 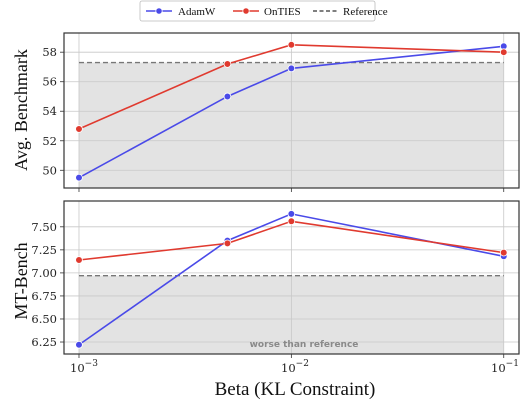 I want to click on x-tick-label-1e-3: 10⁻³, so click(x=84, y=367).